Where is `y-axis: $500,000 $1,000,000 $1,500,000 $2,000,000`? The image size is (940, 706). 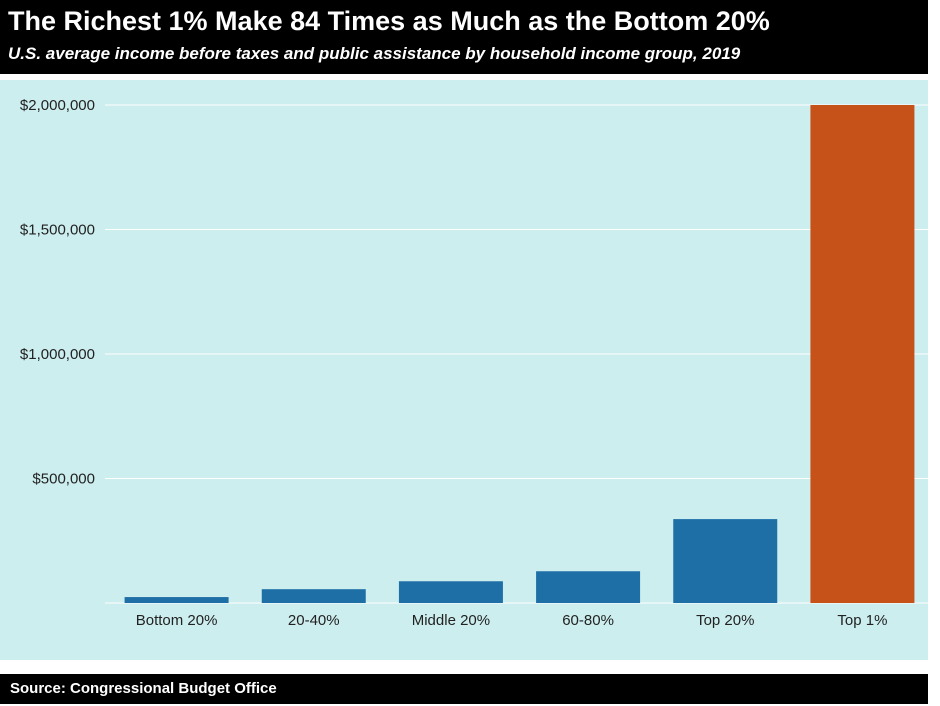 y-axis: $500,000 $1,000,000 $1,500,000 $2,000,000 is located at coordinates (57, 292).